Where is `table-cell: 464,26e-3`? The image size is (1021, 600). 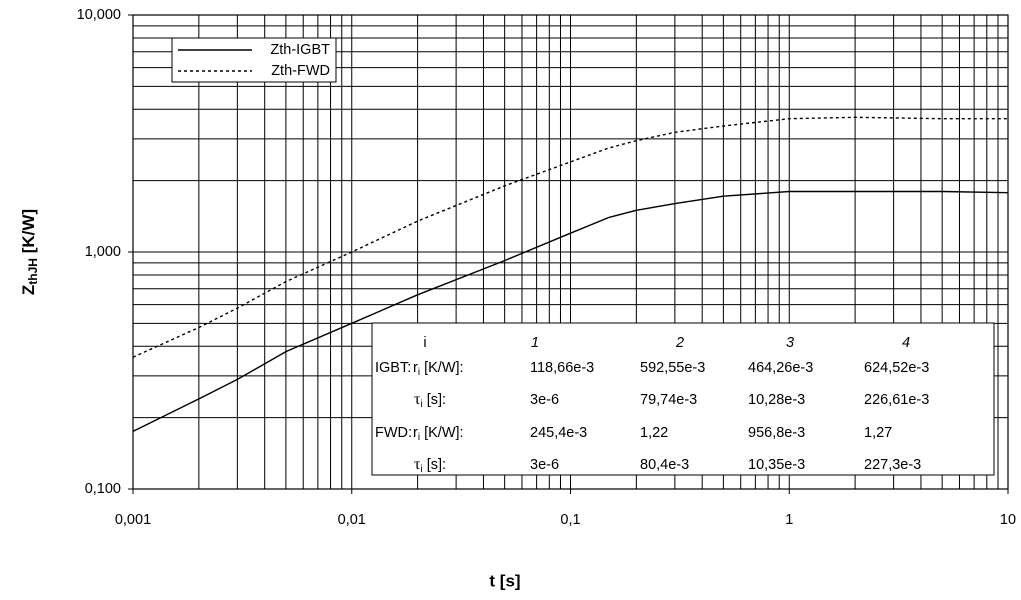 table-cell: 464,26e-3 is located at coordinates (780, 368).